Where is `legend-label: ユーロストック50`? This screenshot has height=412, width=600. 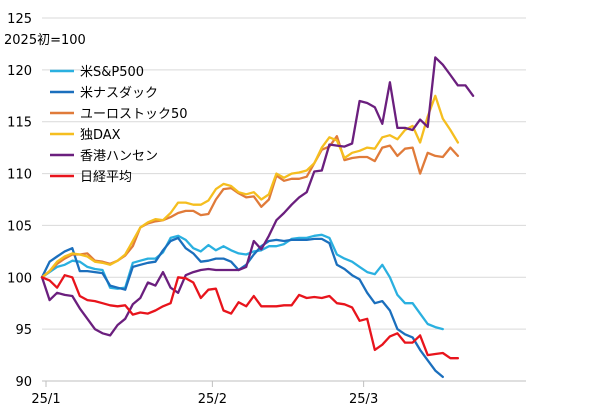 legend-label: ユーロストック50 is located at coordinates (134, 114).